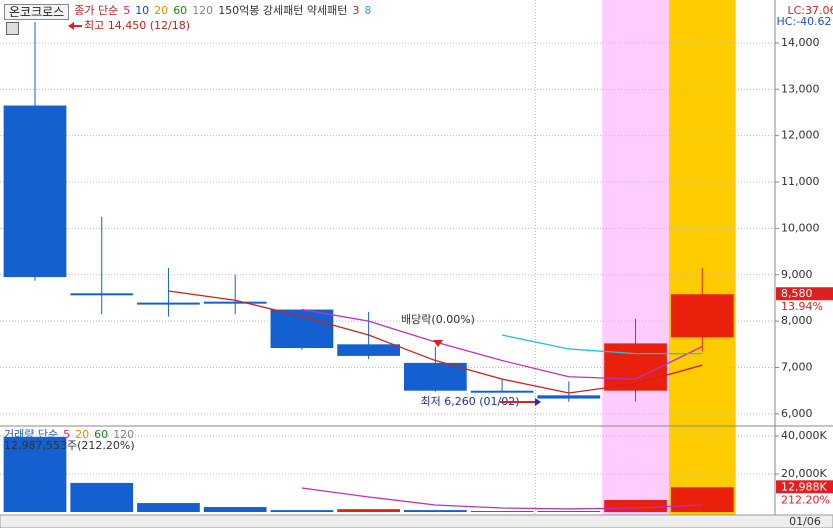  What do you see at coordinates (31, 434) in the screenshot?
I see `legend-label: 거래량 단순` at bounding box center [31, 434].